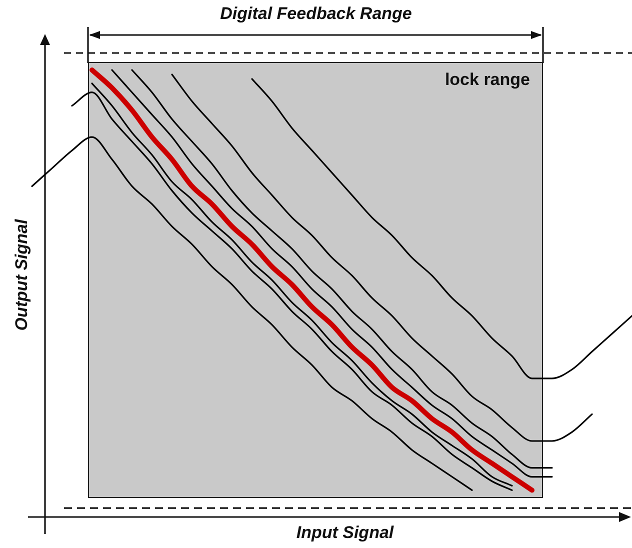 The image size is (632, 548). What do you see at coordinates (316, 14) in the screenshot?
I see `text: Digital Feedback Range` at bounding box center [316, 14].